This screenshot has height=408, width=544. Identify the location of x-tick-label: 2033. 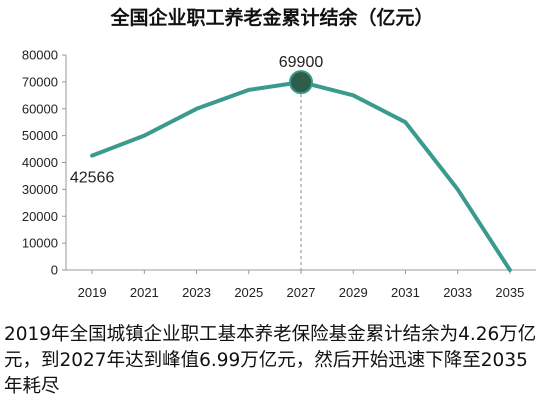
(457, 292).